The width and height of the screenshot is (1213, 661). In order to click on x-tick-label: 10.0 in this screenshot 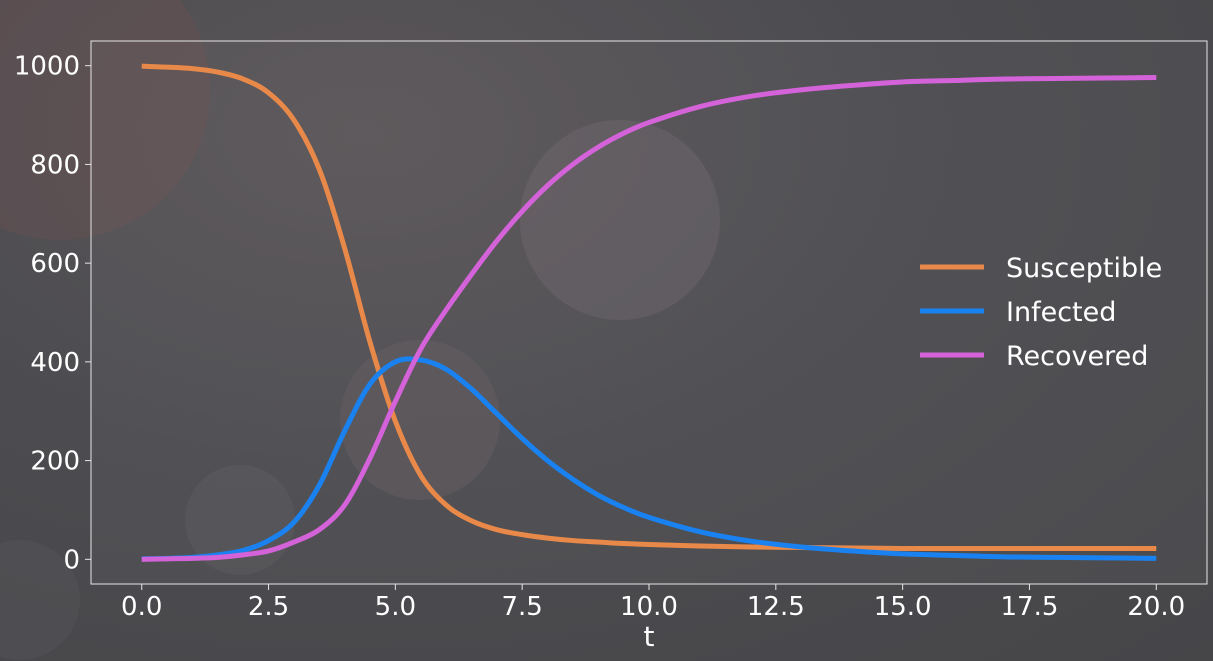, I will do `click(649, 607)`.